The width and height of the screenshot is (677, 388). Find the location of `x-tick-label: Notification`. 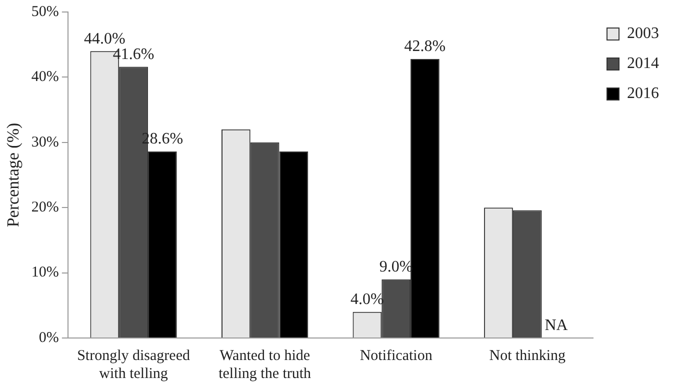

x-tick-label: Notification is located at coordinates (396, 356).